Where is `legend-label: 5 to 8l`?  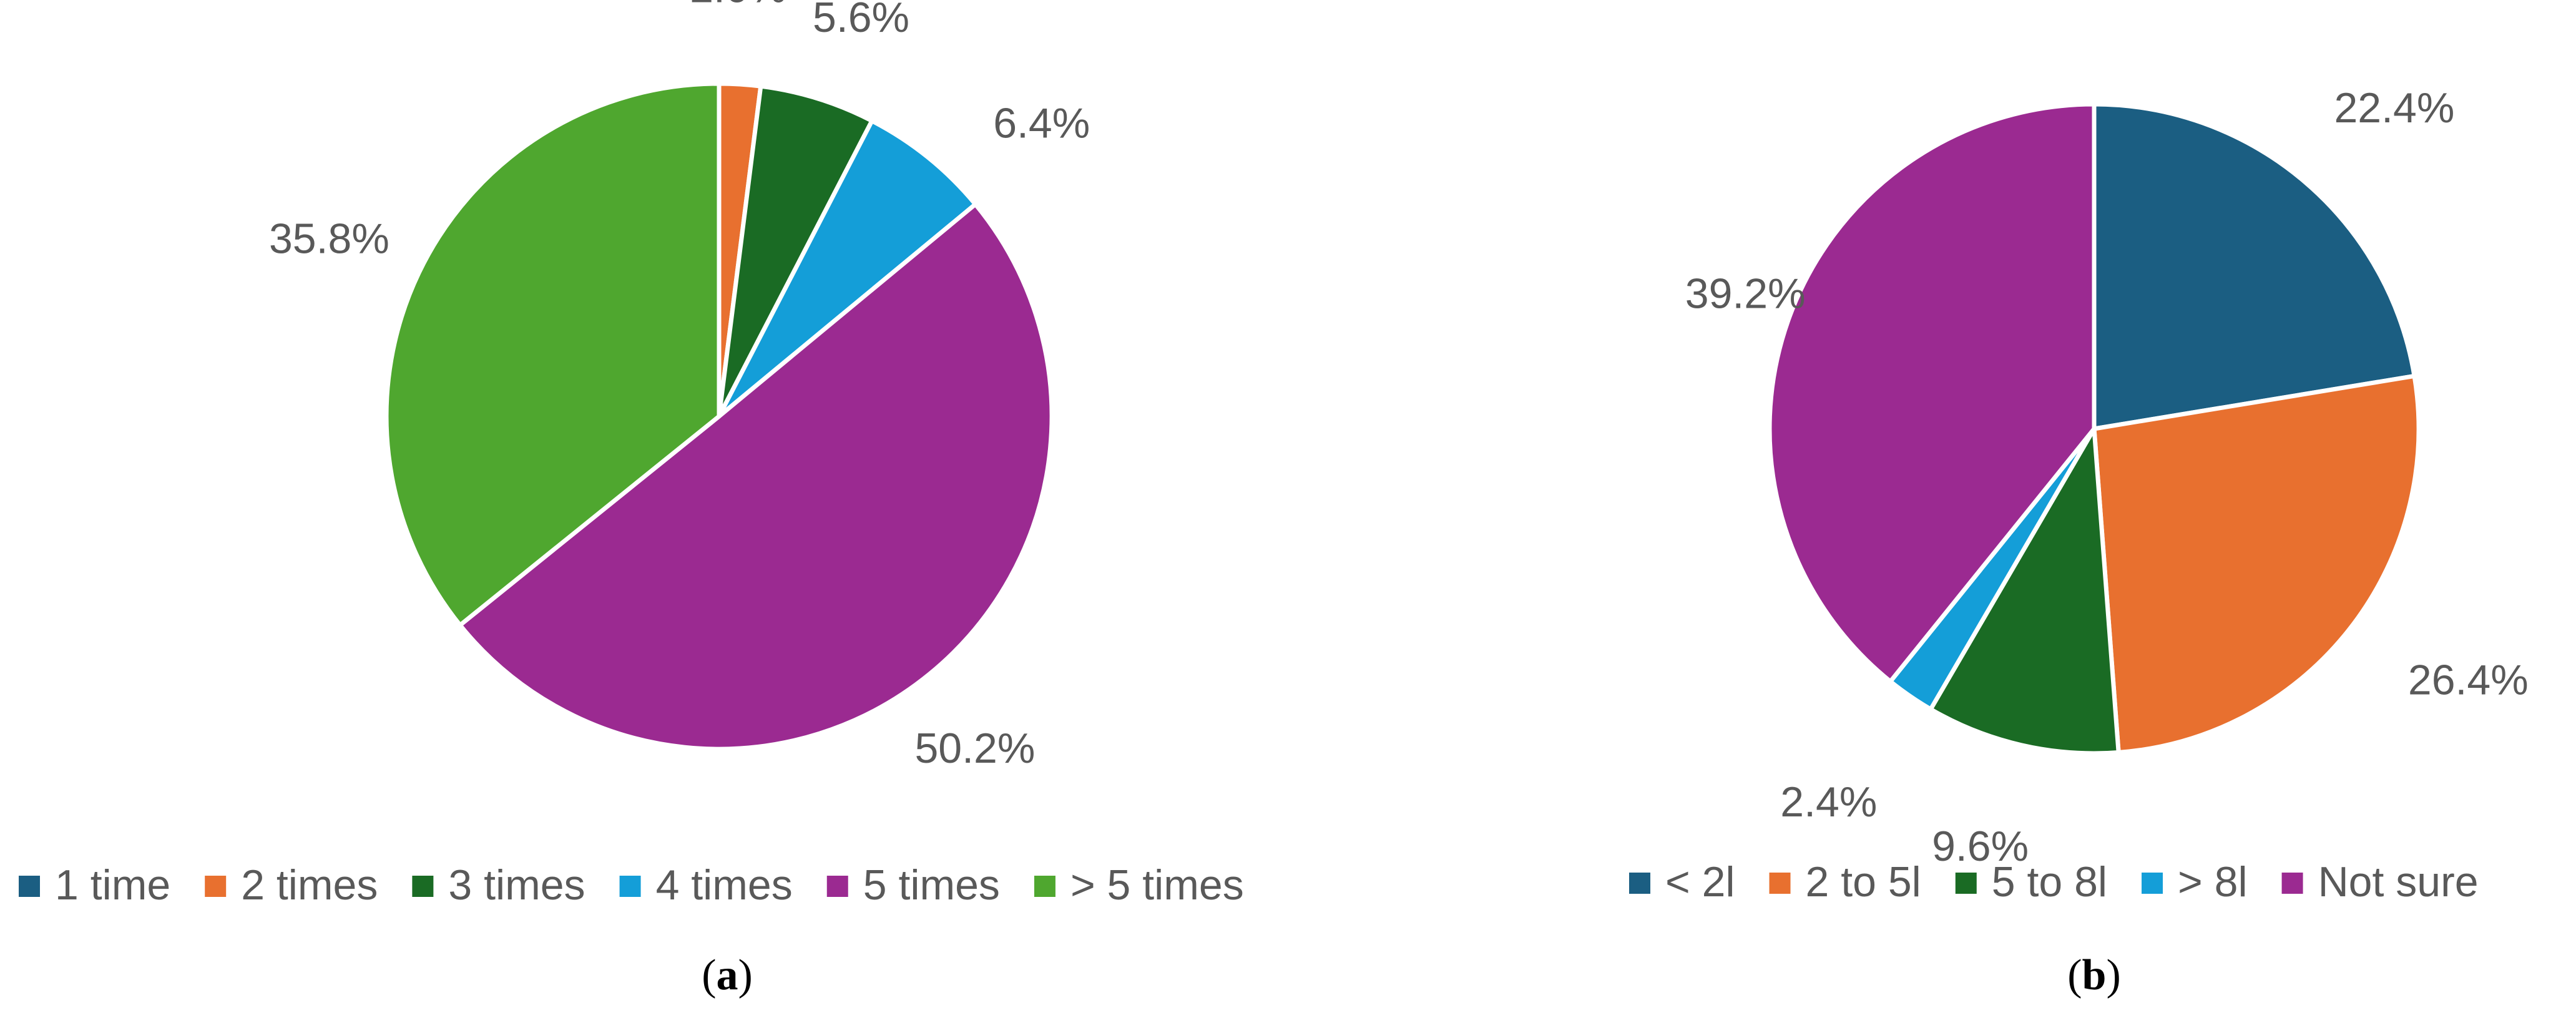 legend-label: 5 to 8l is located at coordinates (2049, 882).